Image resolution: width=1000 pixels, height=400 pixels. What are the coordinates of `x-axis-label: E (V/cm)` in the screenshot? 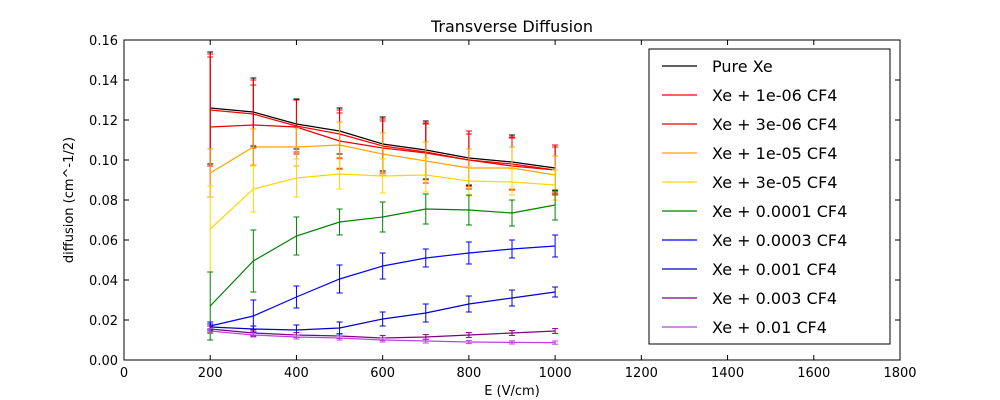 It's located at (512, 391).